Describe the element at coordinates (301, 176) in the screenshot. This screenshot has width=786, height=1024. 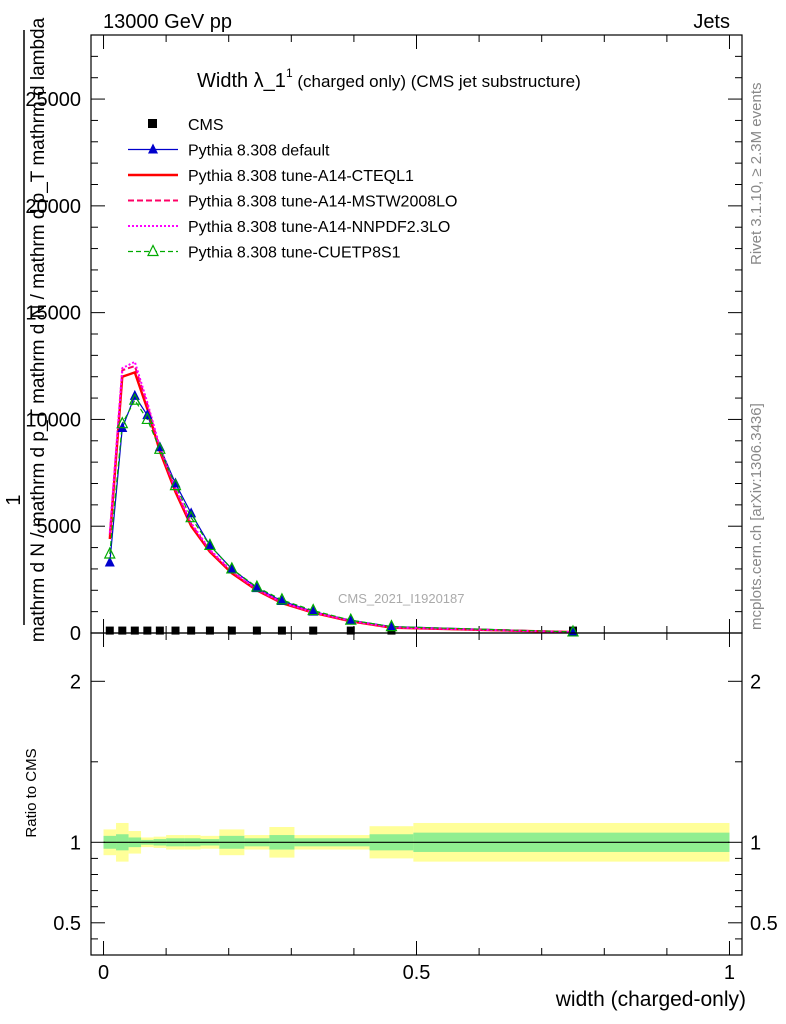
I see `legend-label-cteql1: Pythia 8.308 tune-A14-CTEQL1` at that location.